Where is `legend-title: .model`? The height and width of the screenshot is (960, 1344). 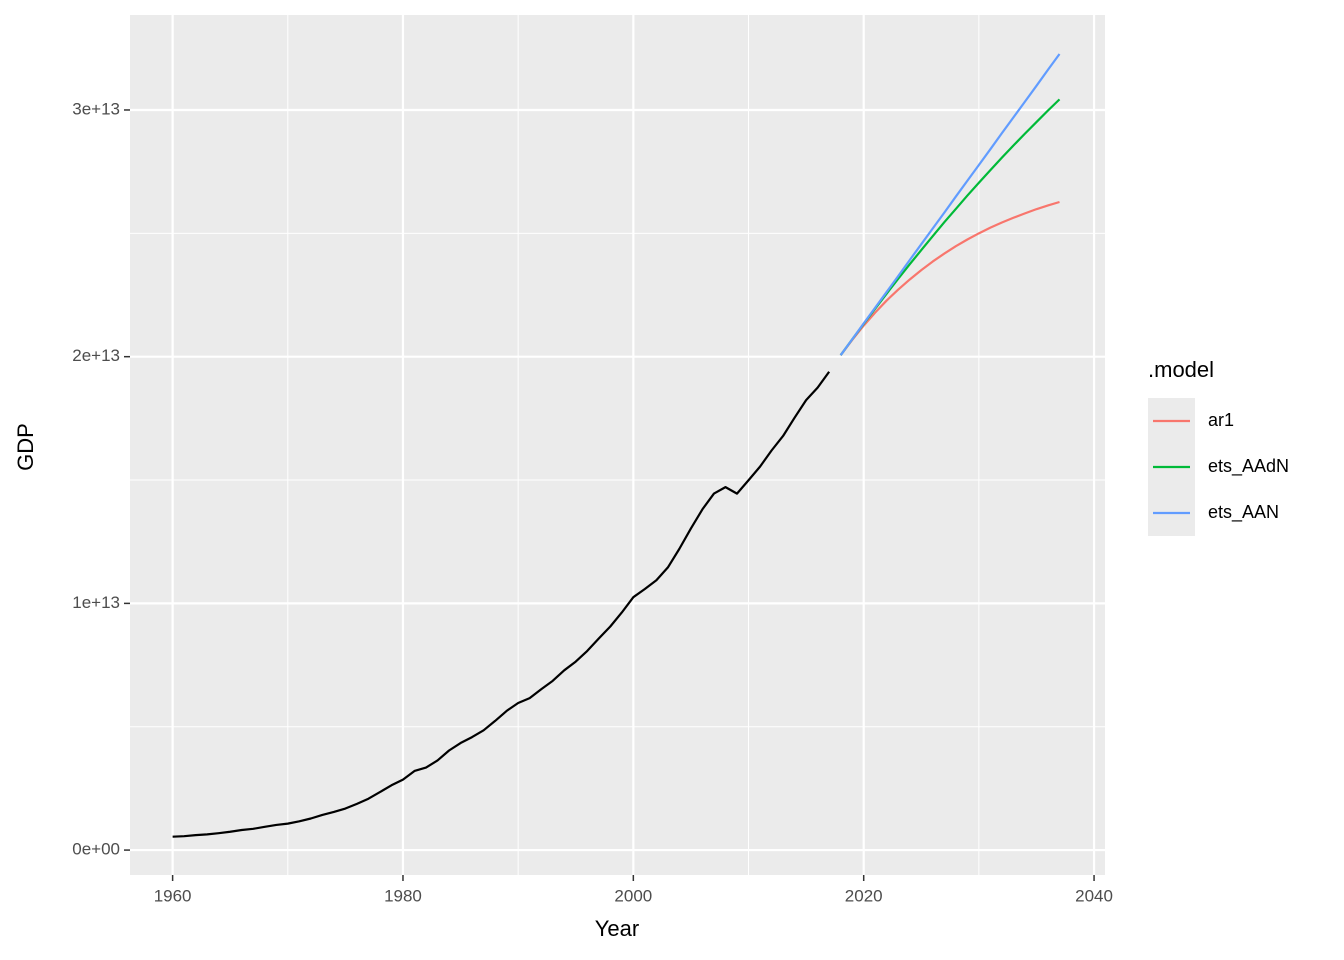
legend-title: .model is located at coordinates (1181, 369).